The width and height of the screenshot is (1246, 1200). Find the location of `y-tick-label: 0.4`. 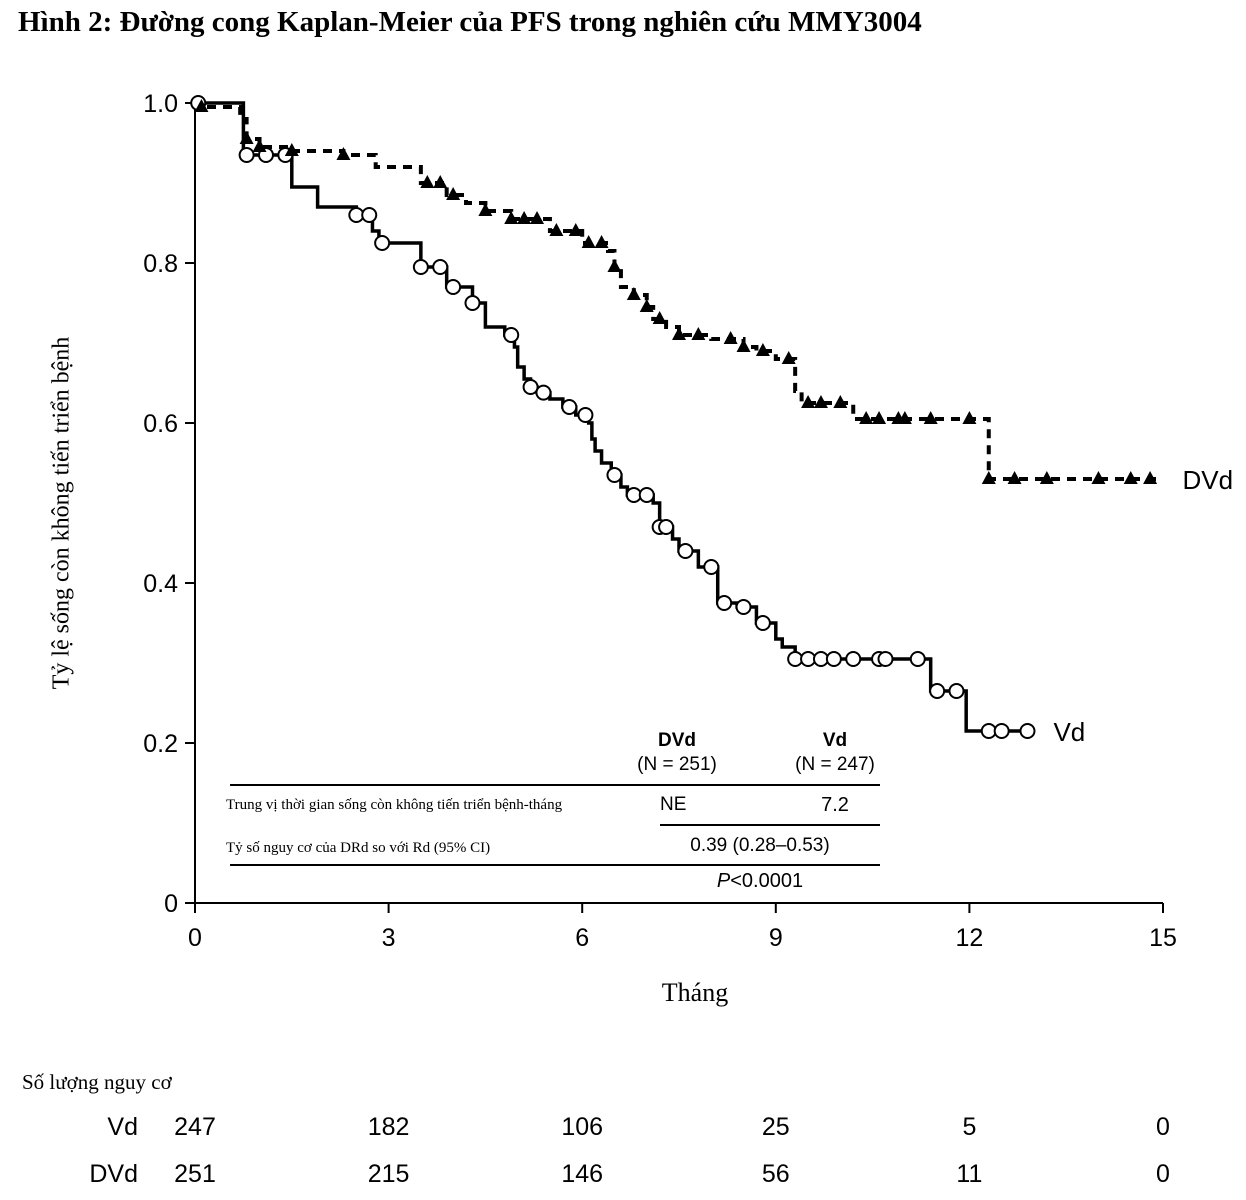

y-tick-label: 0.4 is located at coordinates (160, 584).